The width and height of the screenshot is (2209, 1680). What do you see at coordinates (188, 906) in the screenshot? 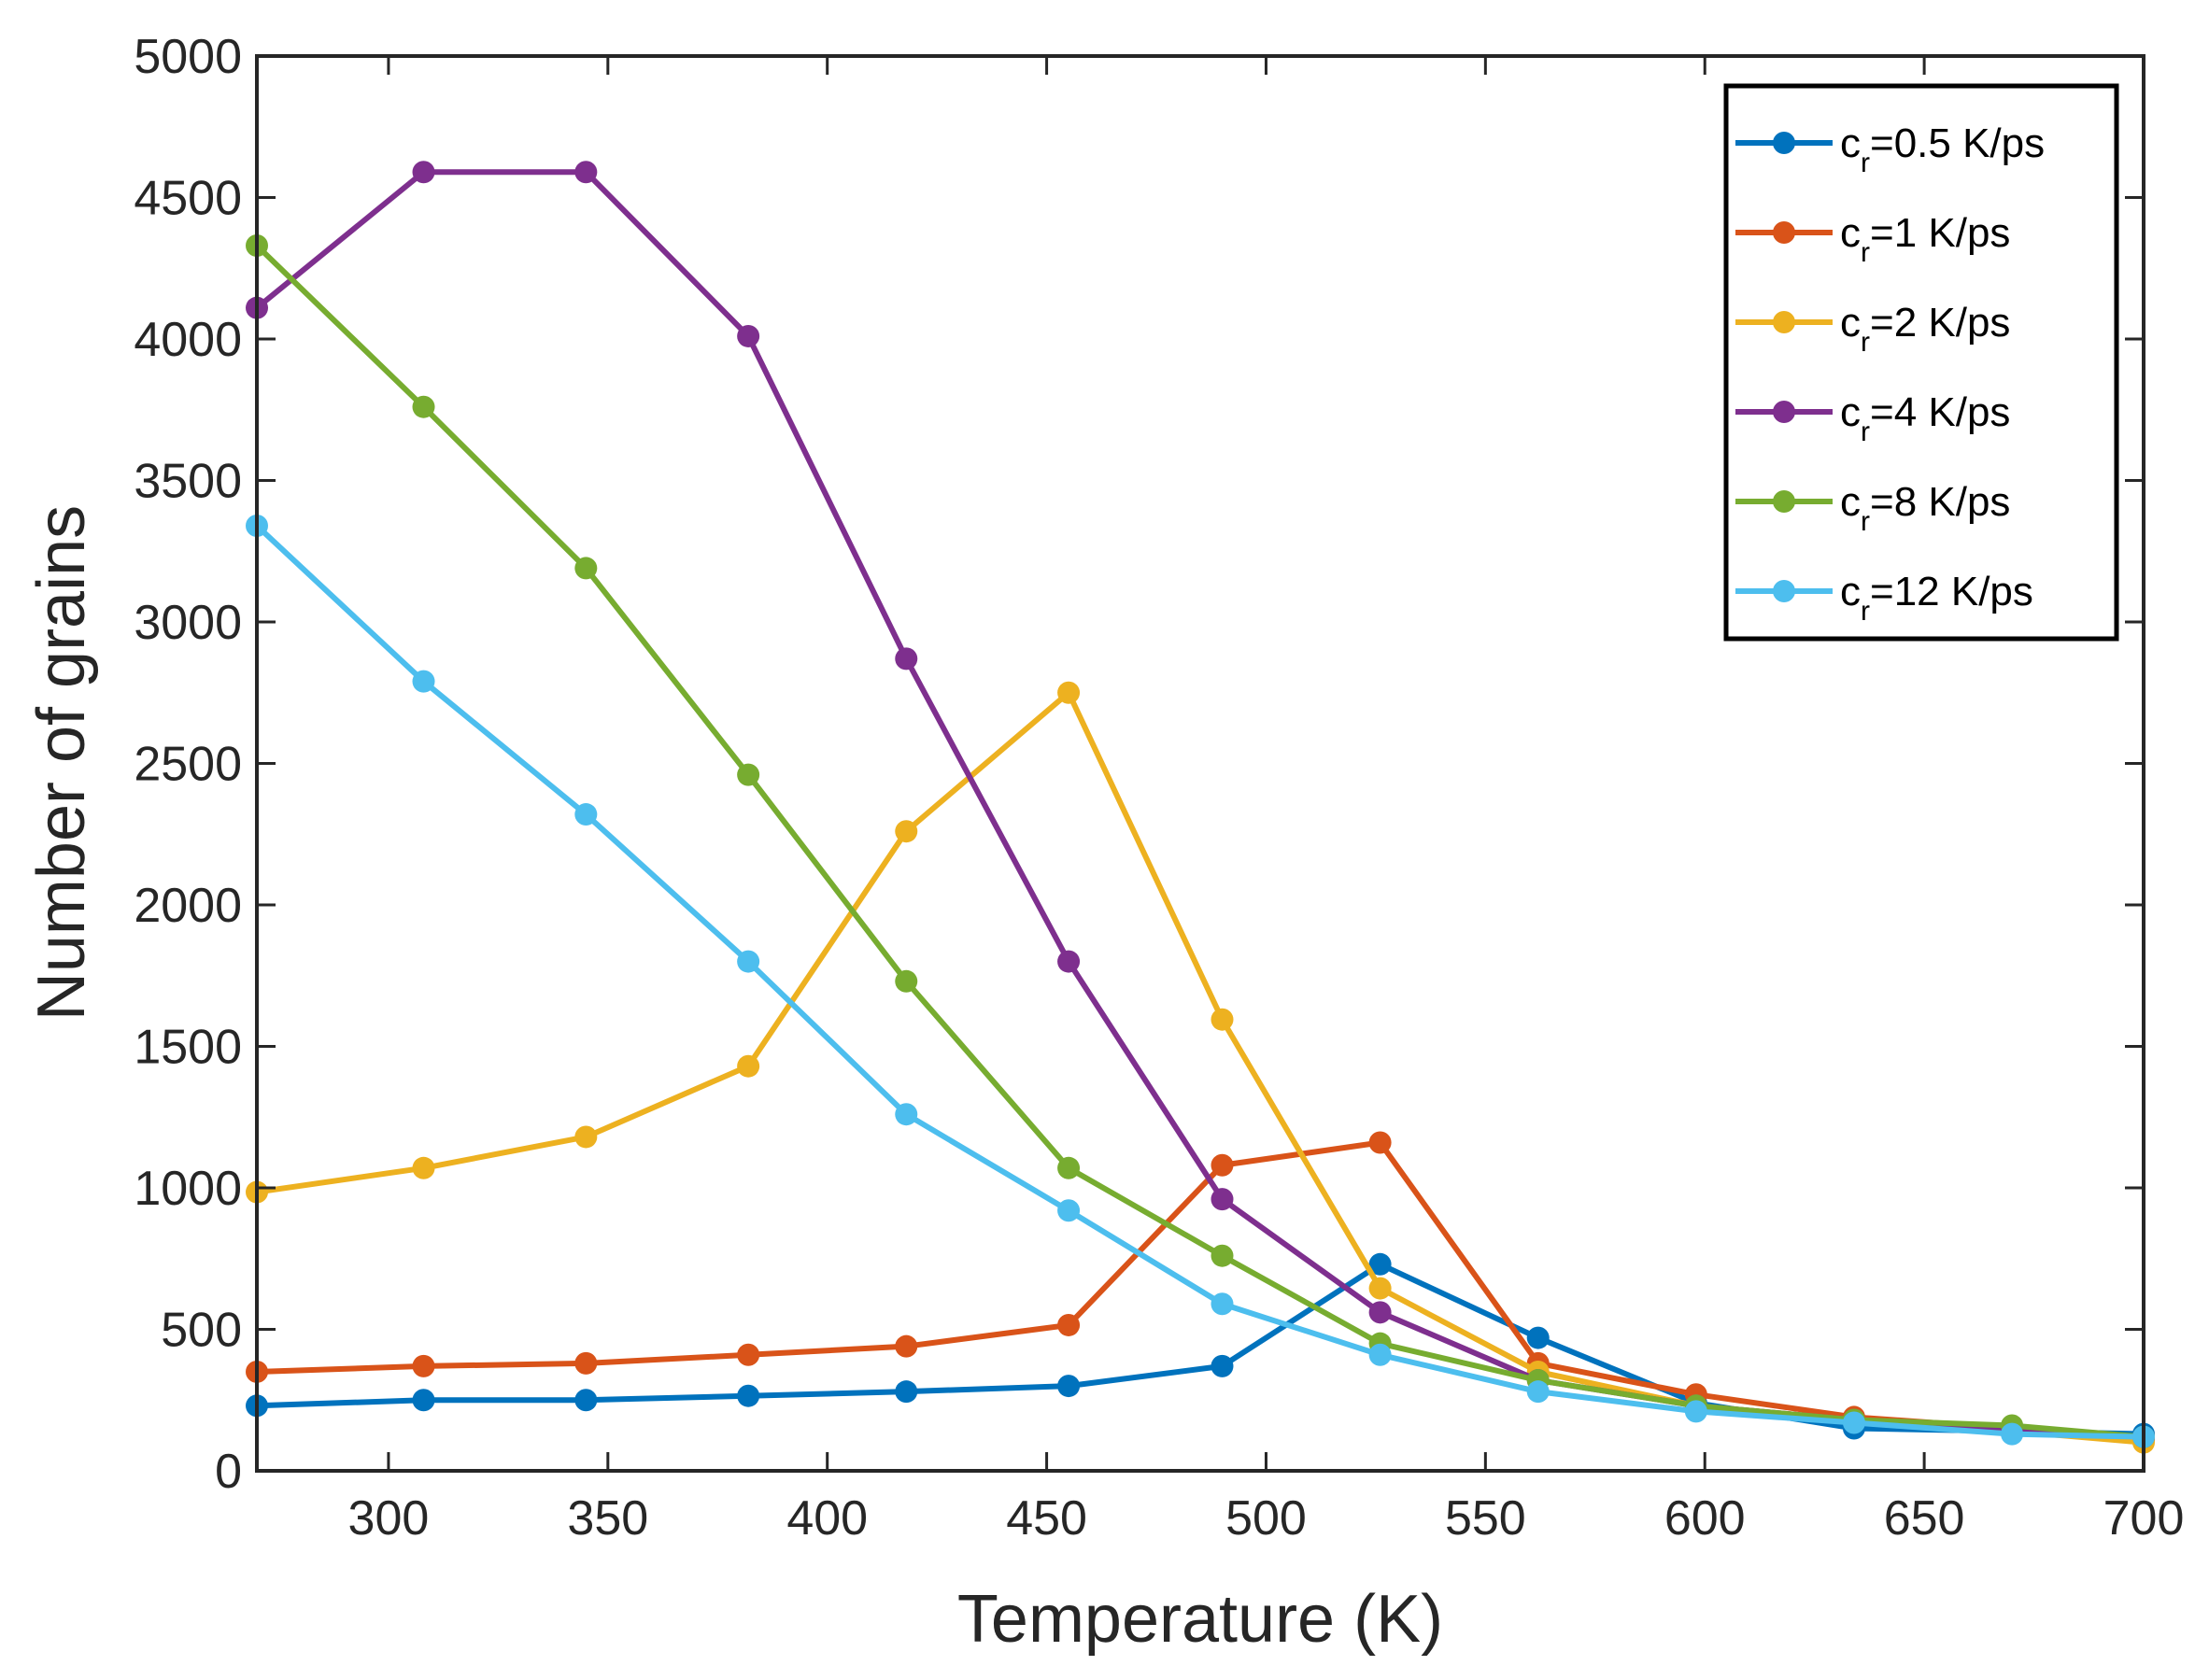
I see `y-tick-label: 2000` at bounding box center [188, 906].